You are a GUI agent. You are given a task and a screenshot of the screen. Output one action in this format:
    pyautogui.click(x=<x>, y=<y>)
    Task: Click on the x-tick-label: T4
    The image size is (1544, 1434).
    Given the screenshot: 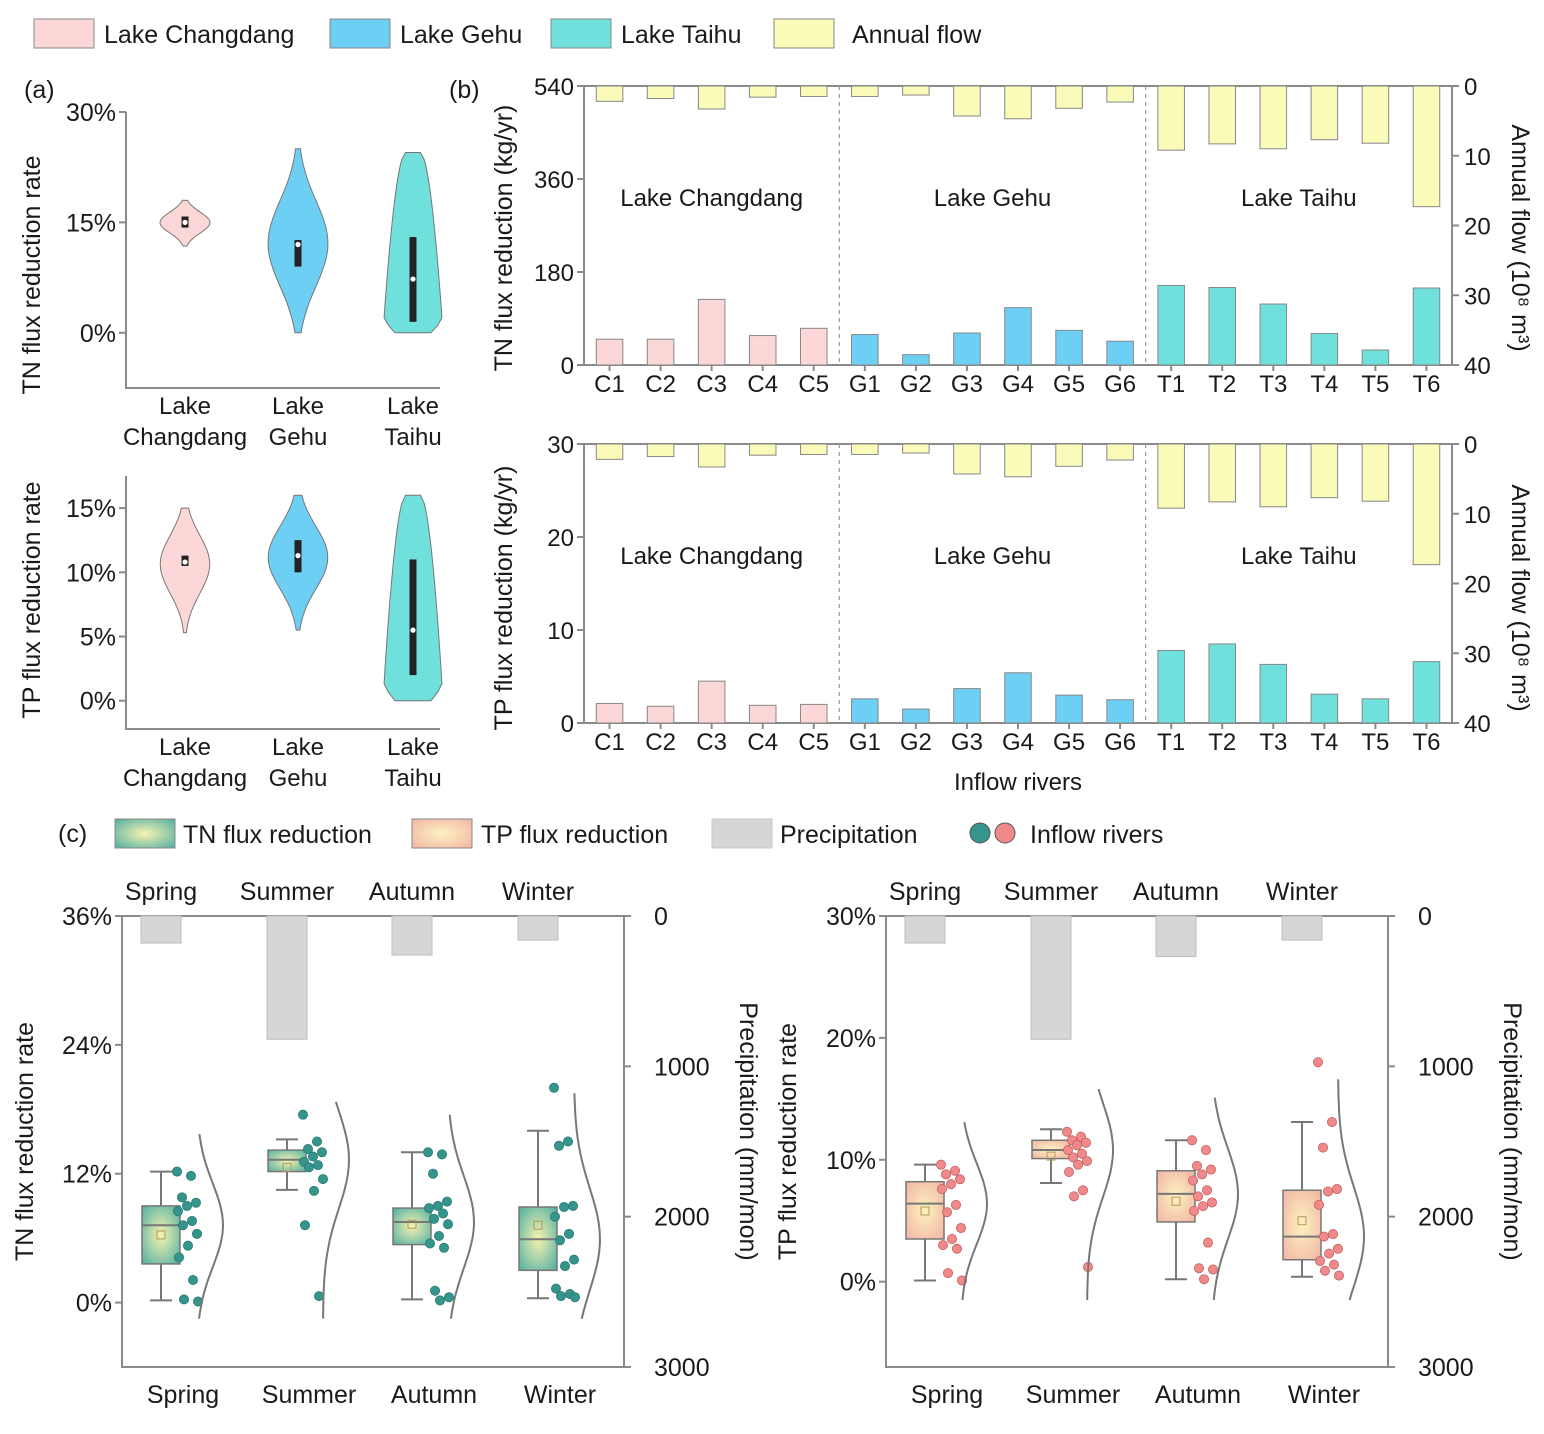 What is the action you would take?
    pyautogui.click(x=1324, y=384)
    